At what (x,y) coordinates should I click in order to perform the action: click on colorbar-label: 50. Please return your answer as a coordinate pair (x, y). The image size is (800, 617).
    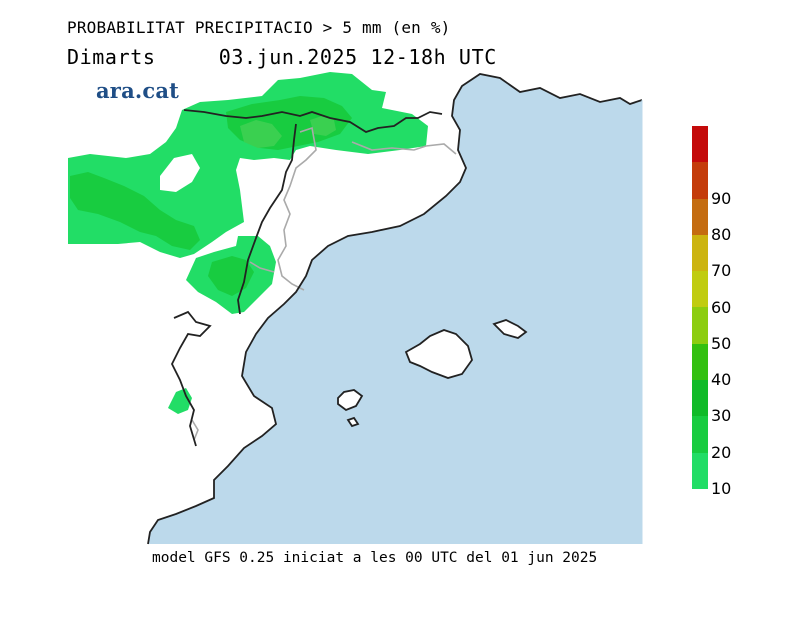
    Looking at the image, I should click on (721, 343).